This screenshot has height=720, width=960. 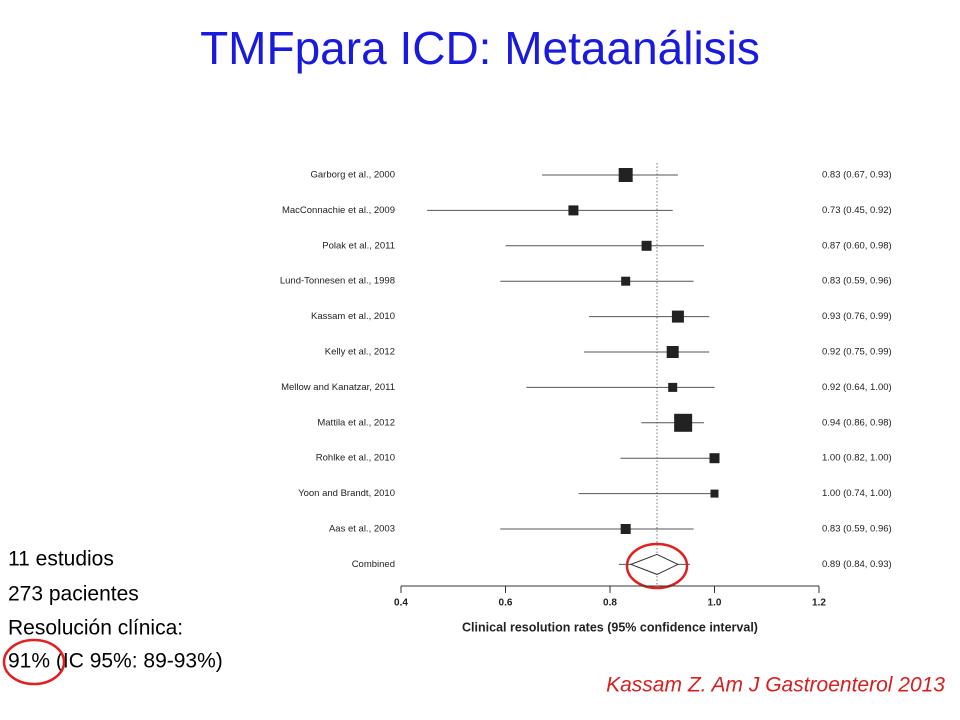 I want to click on value-label: 0.92 (0.75, 0.99), so click(x=857, y=352).